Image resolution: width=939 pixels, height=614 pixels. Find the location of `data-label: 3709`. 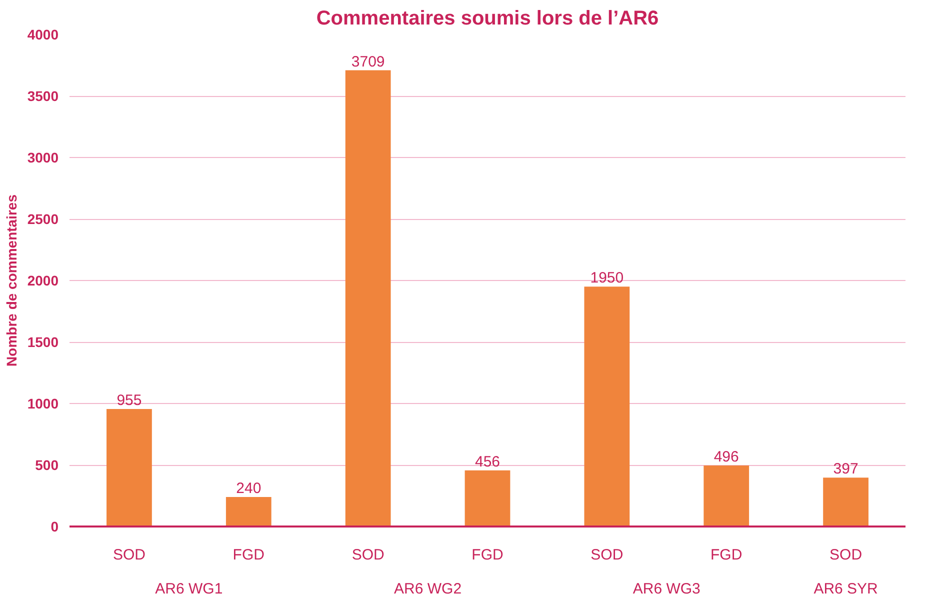

data-label: 3709 is located at coordinates (368, 61).